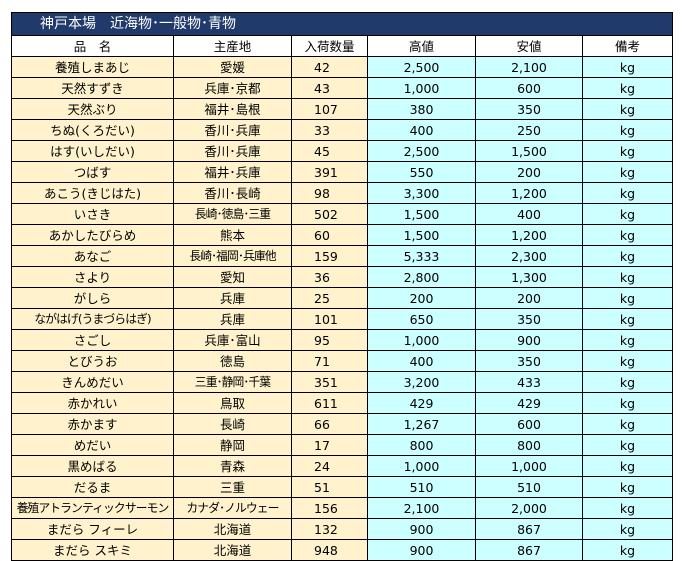 Image resolution: width=683 pixels, height=561 pixels. I want to click on quantity-cell: 611, so click(329, 403).